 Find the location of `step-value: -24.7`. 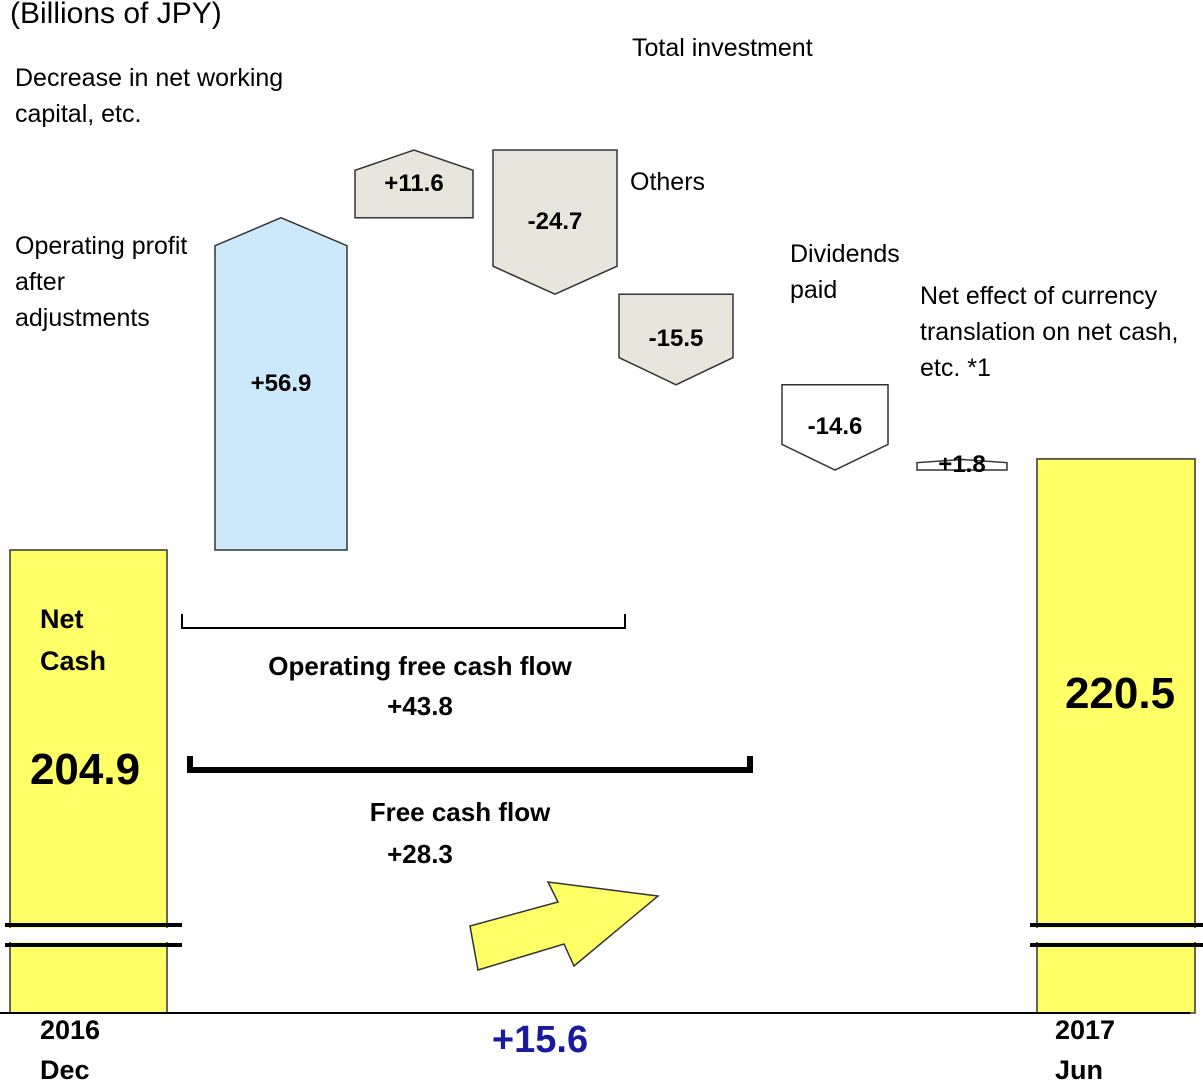

step-value: -24.7 is located at coordinates (555, 222).